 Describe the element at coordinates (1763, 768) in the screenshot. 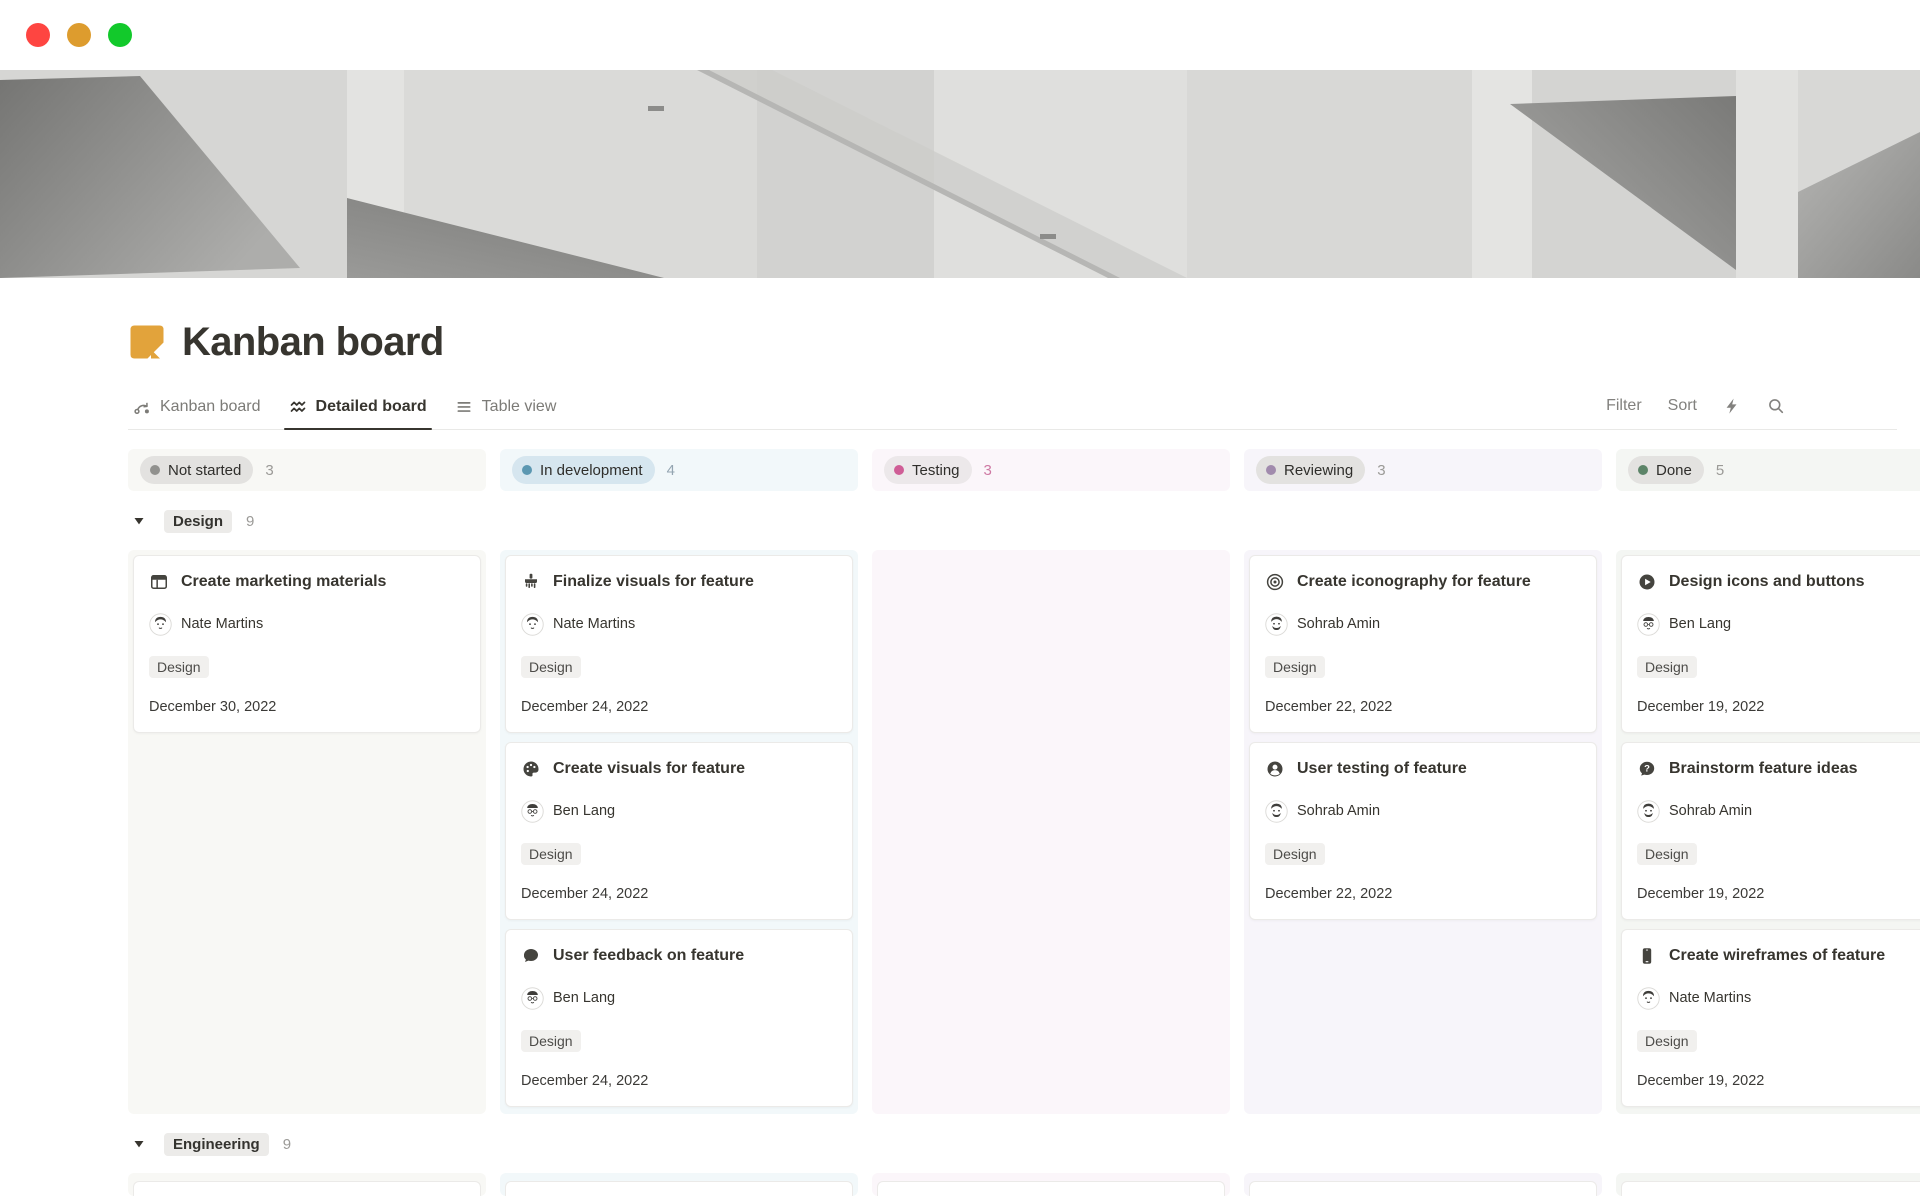

I see `card-title: Brainstorm feature ideas` at that location.